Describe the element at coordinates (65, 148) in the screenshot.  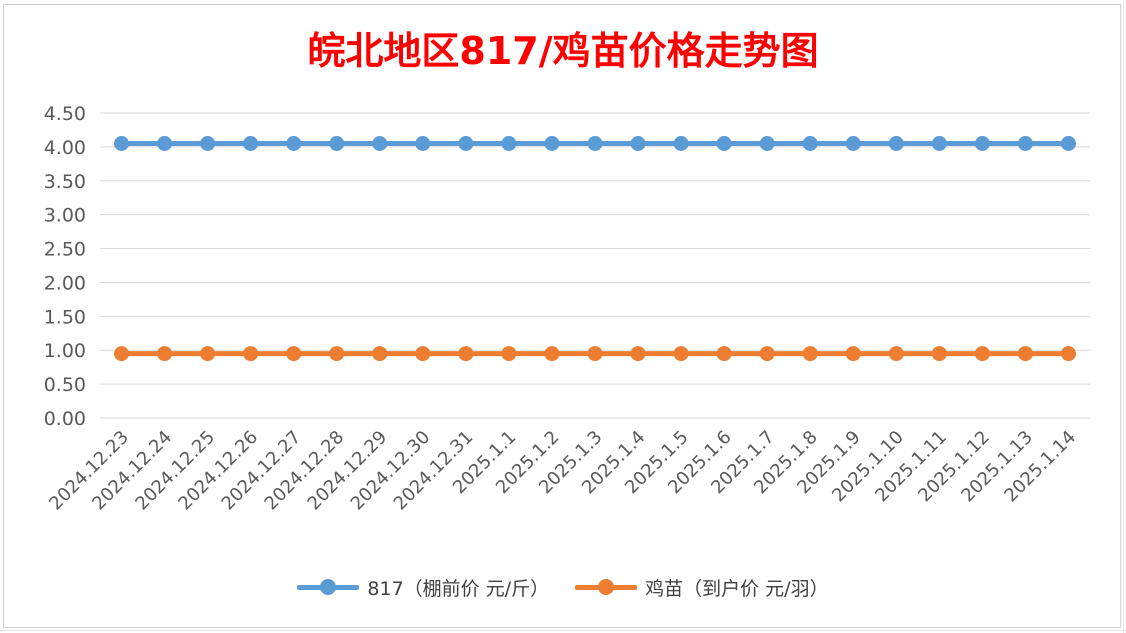
I see `y-tick-label: 4.00` at that location.